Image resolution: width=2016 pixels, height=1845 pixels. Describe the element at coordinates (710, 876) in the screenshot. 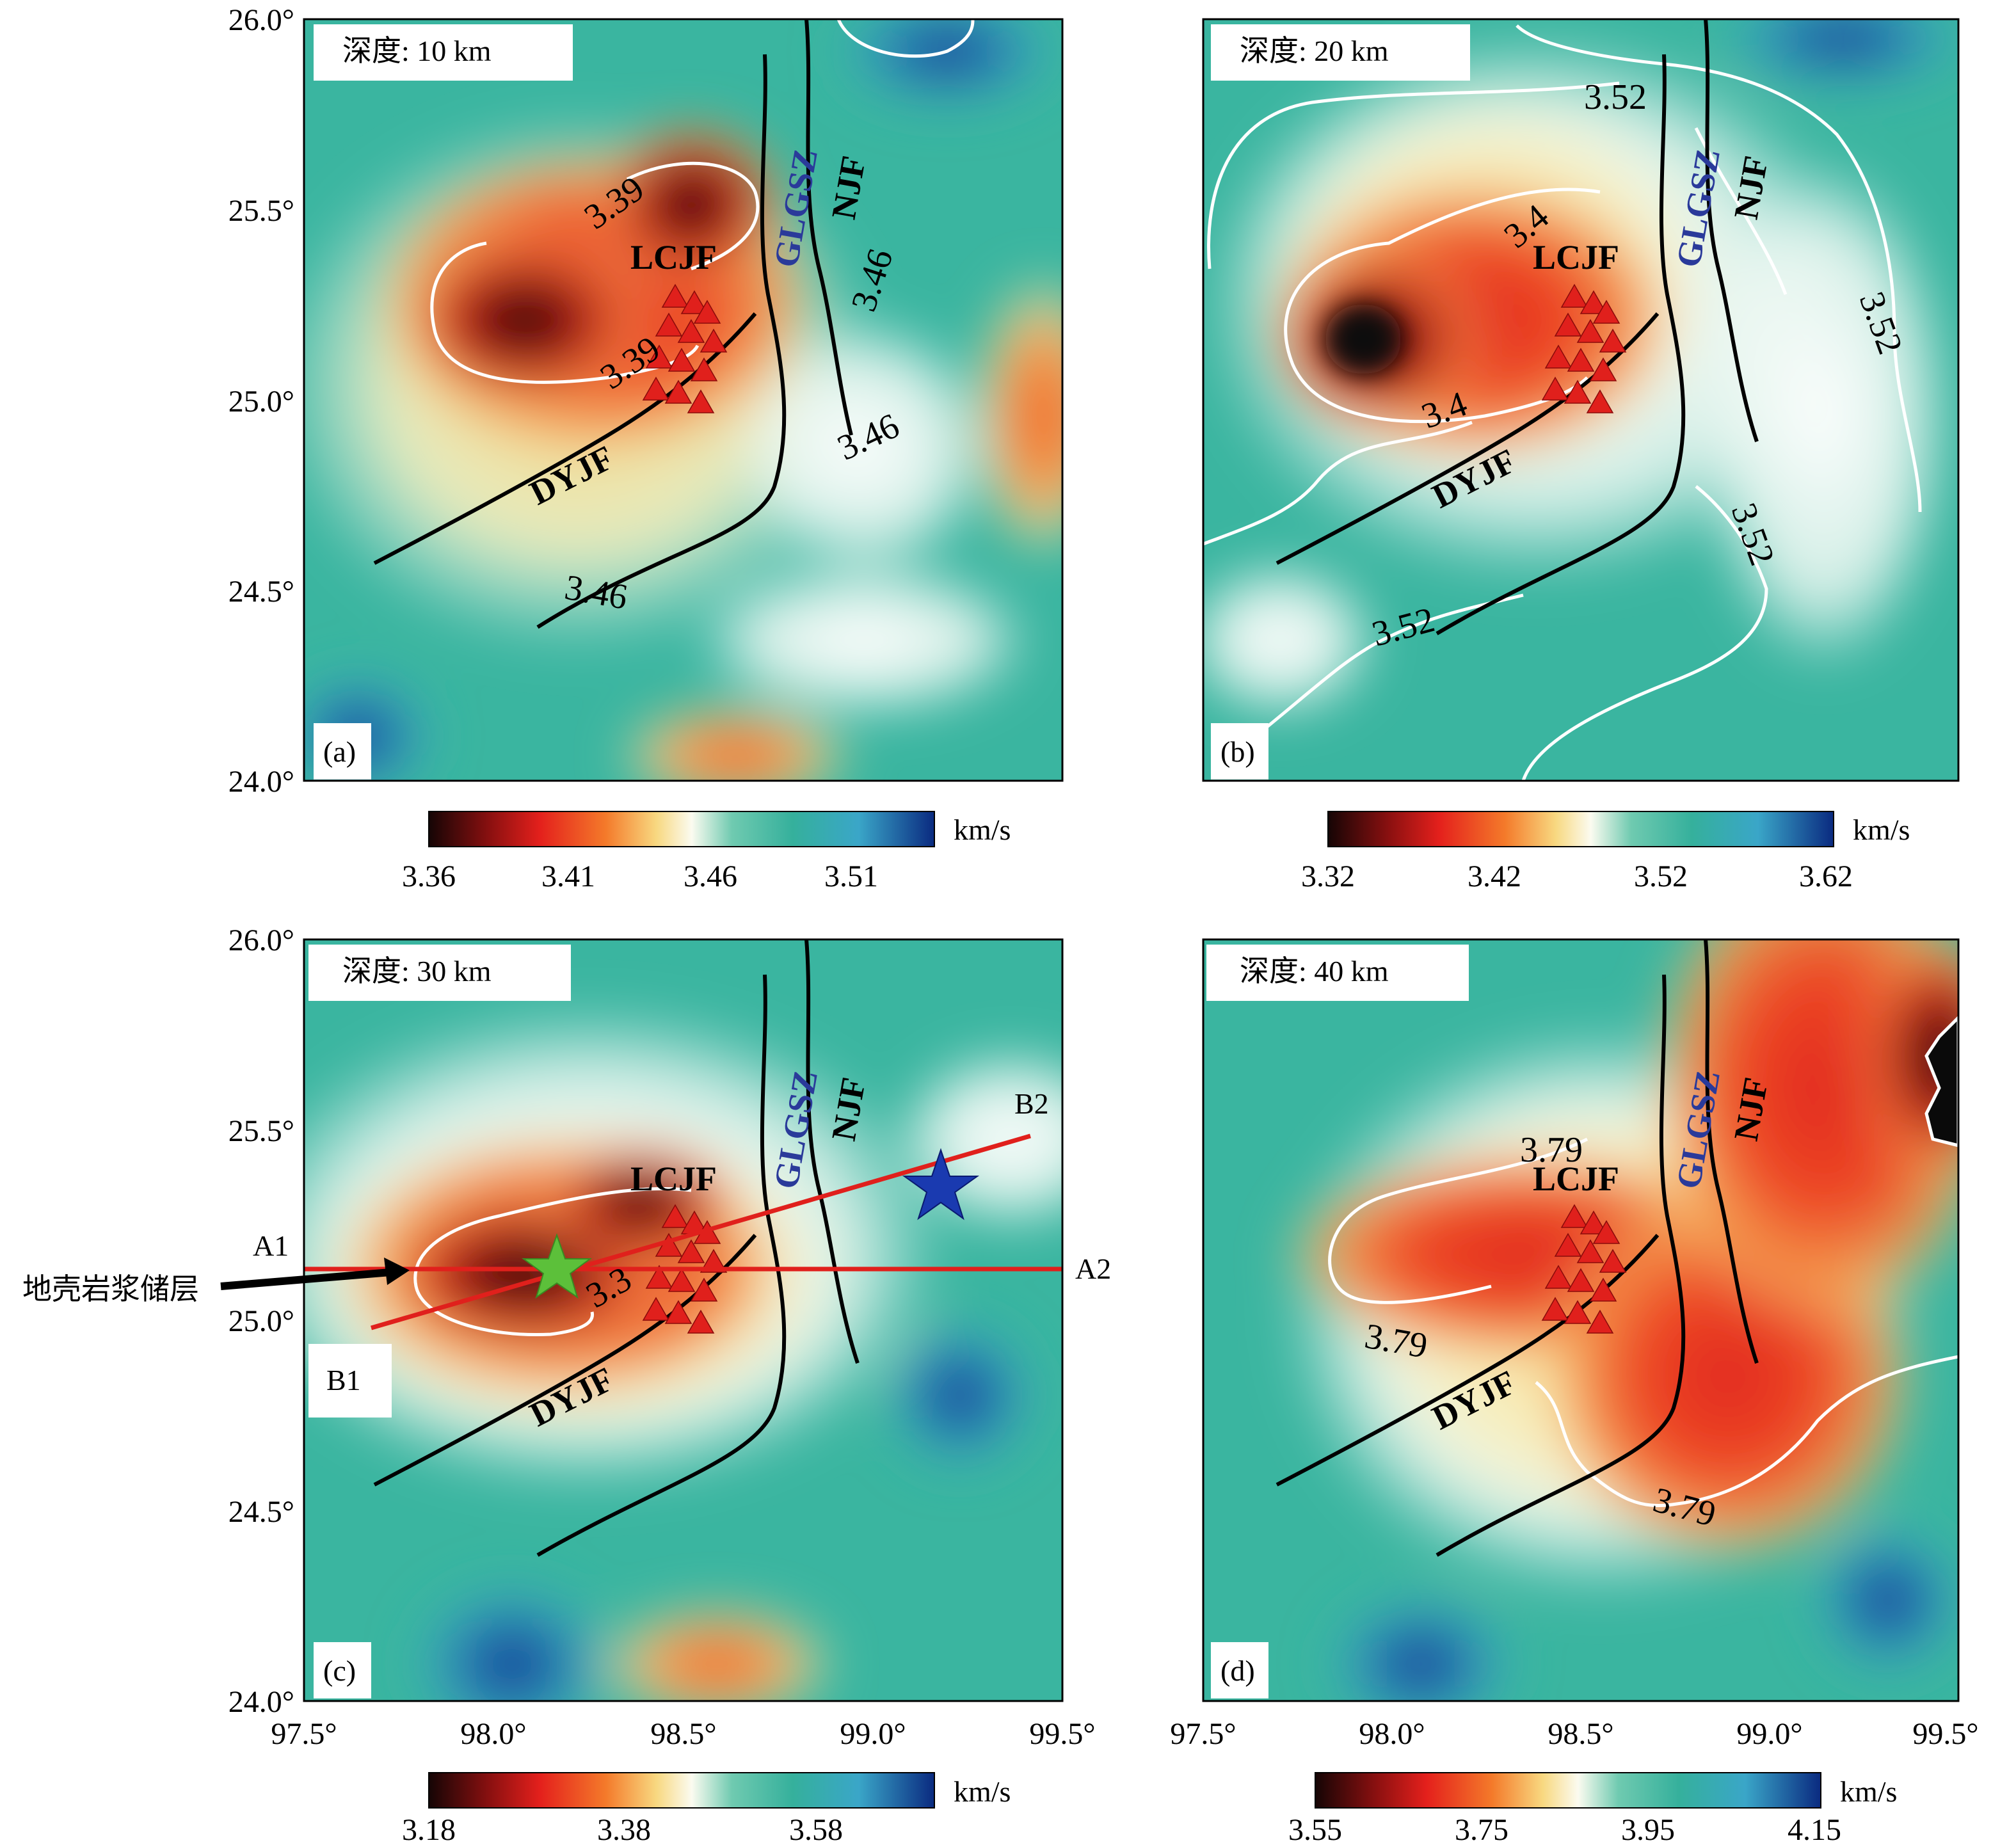

I see `colorbar-tick: 3.46` at that location.